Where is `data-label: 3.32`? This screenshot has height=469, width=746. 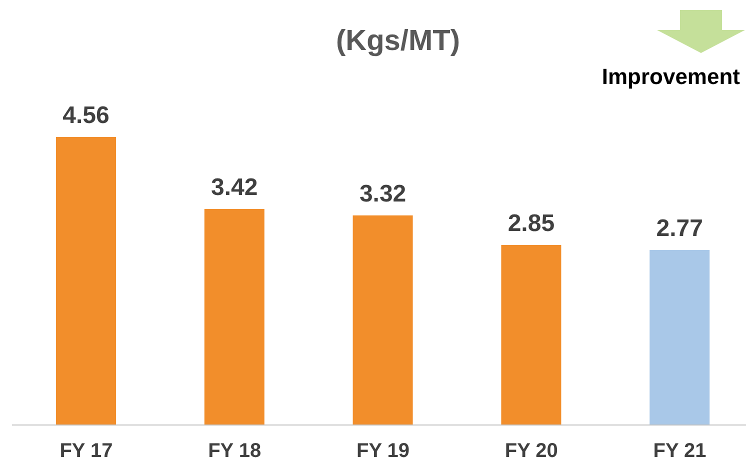
data-label: 3.32 is located at coordinates (382, 194).